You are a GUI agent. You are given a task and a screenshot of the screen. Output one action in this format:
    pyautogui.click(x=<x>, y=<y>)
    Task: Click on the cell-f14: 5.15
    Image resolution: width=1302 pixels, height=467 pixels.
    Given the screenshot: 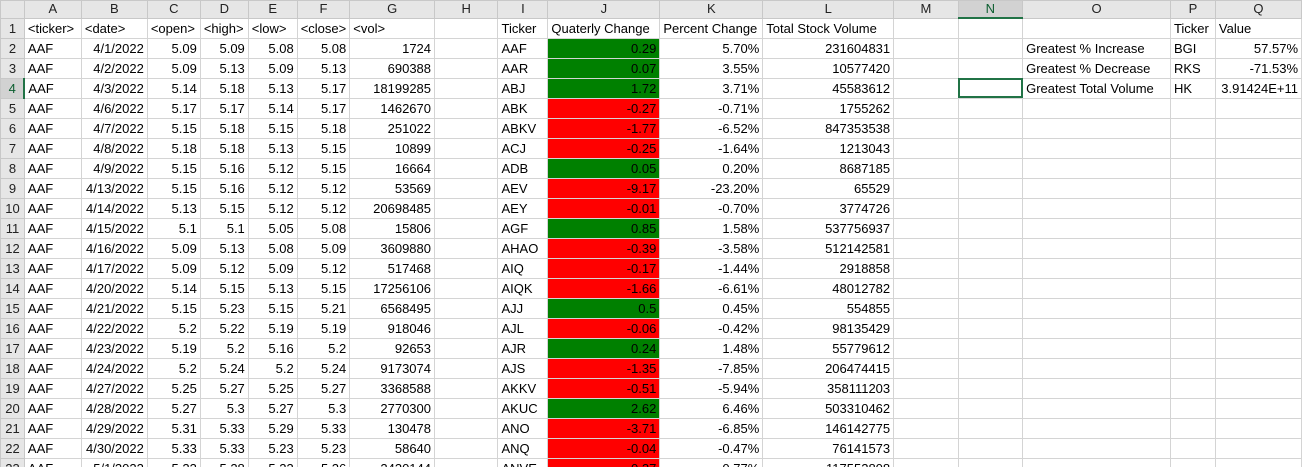 What is the action you would take?
    pyautogui.click(x=323, y=288)
    